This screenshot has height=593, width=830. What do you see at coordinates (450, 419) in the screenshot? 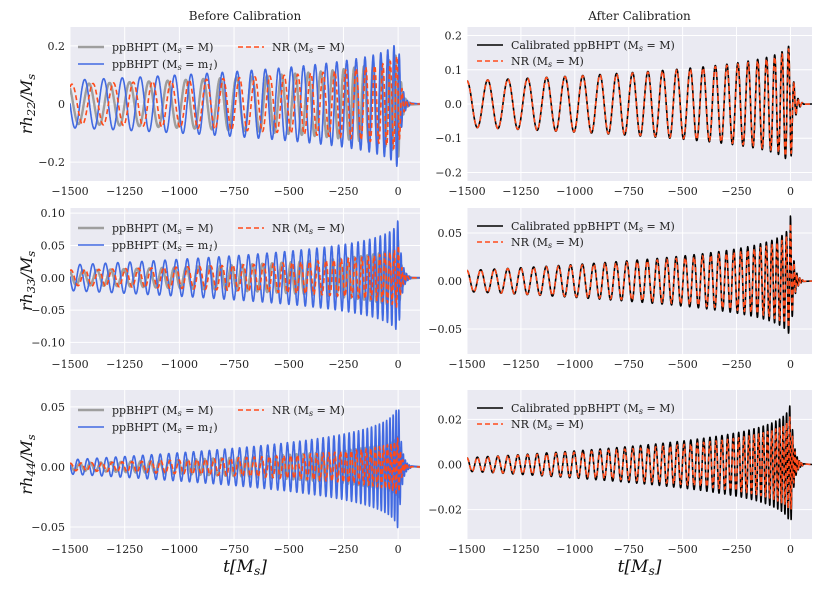
I see `y-tick-label: 0.02` at bounding box center [450, 419].